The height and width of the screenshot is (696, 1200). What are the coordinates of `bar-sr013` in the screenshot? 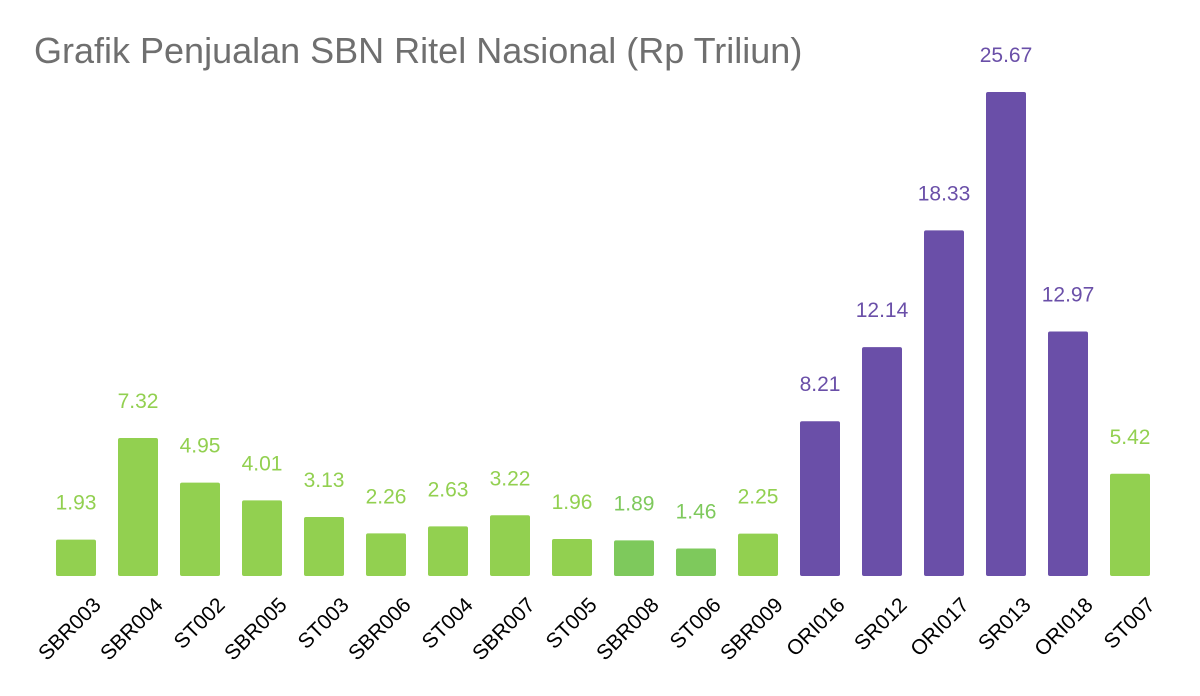 It's located at (1006, 334).